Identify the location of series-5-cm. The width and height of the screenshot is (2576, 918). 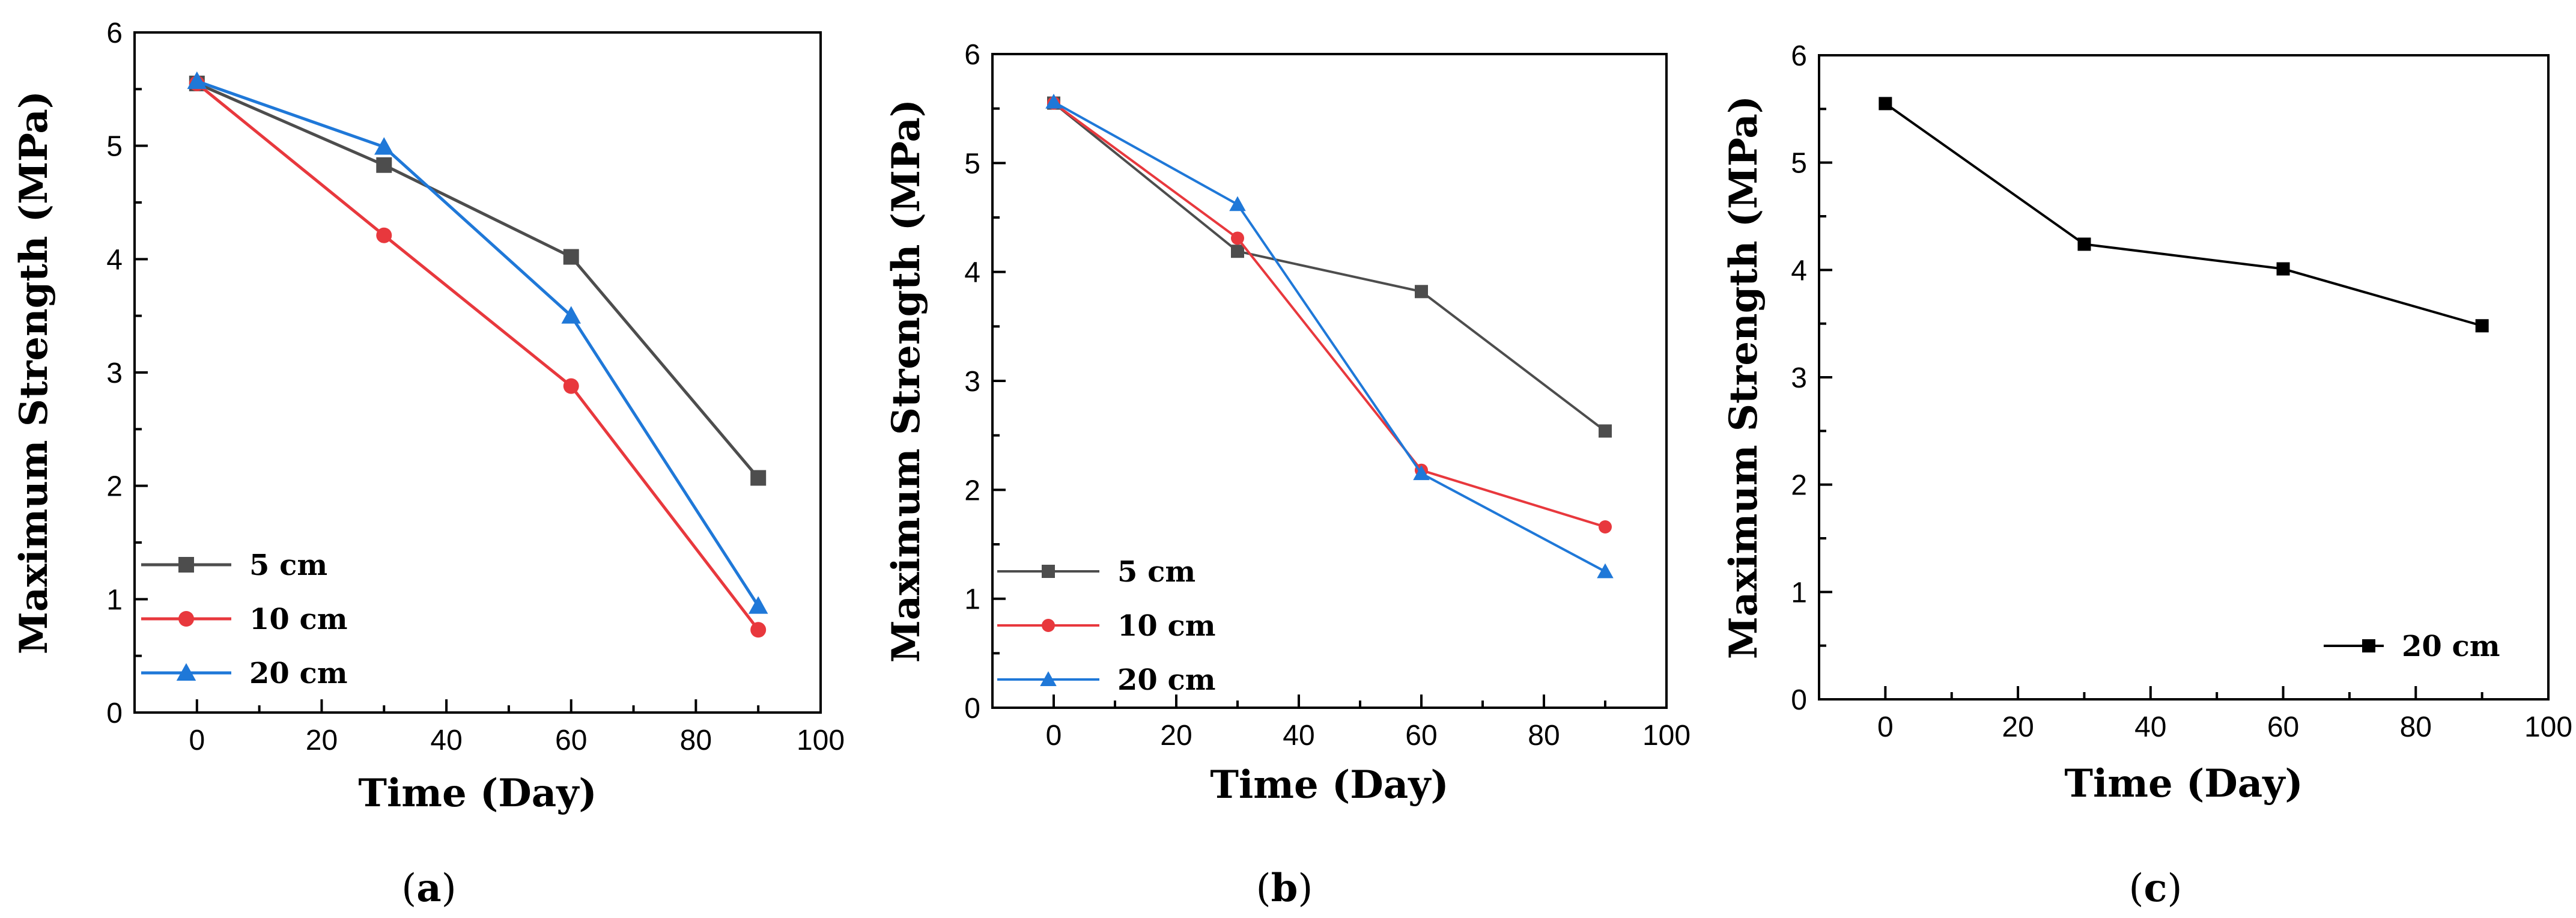
(478, 280).